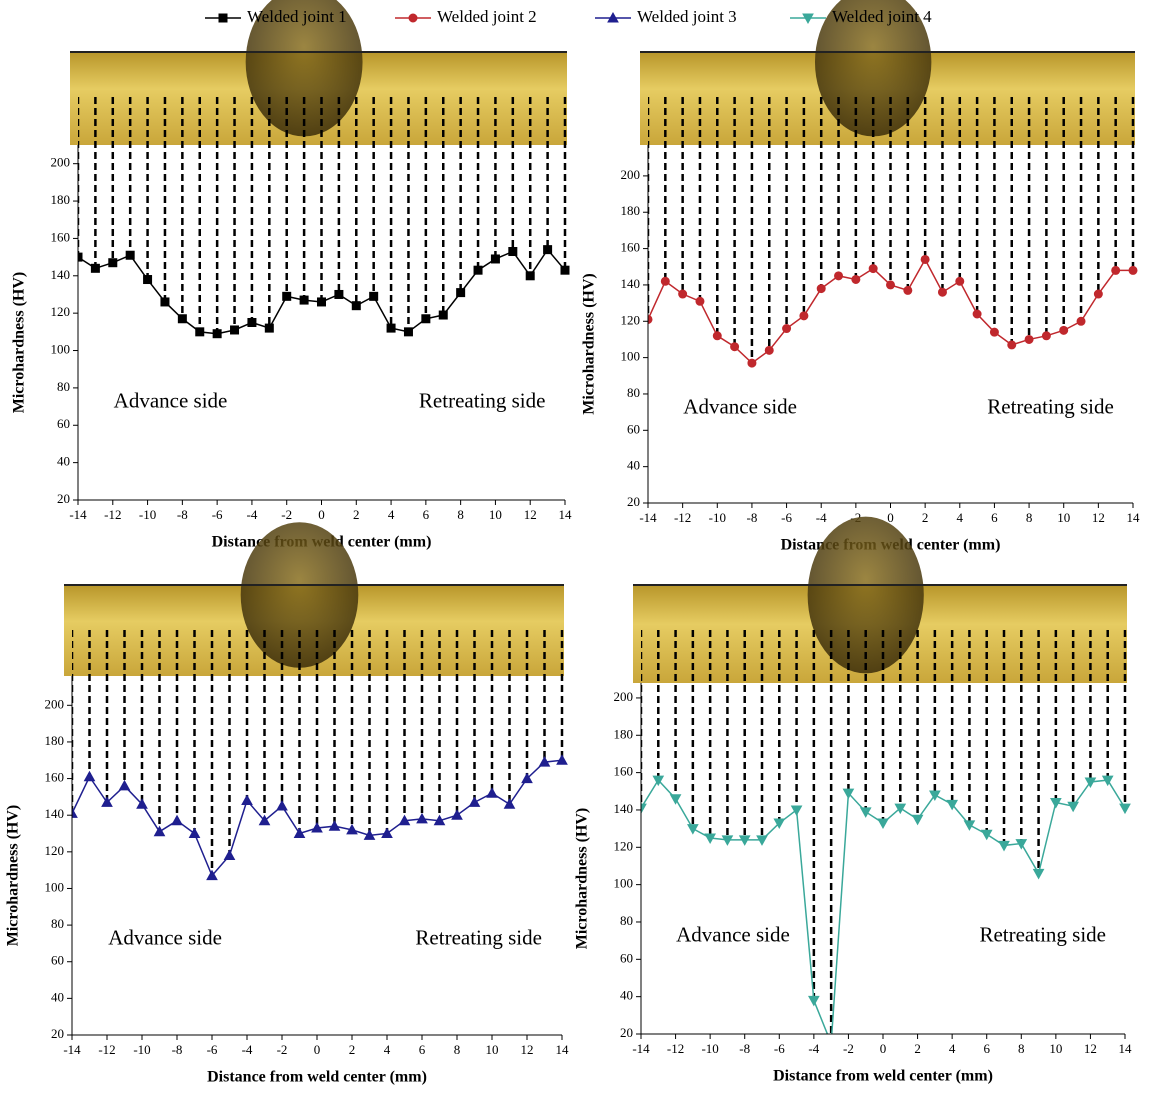  I want to click on y-tick-label: 200, so click(61, 162).